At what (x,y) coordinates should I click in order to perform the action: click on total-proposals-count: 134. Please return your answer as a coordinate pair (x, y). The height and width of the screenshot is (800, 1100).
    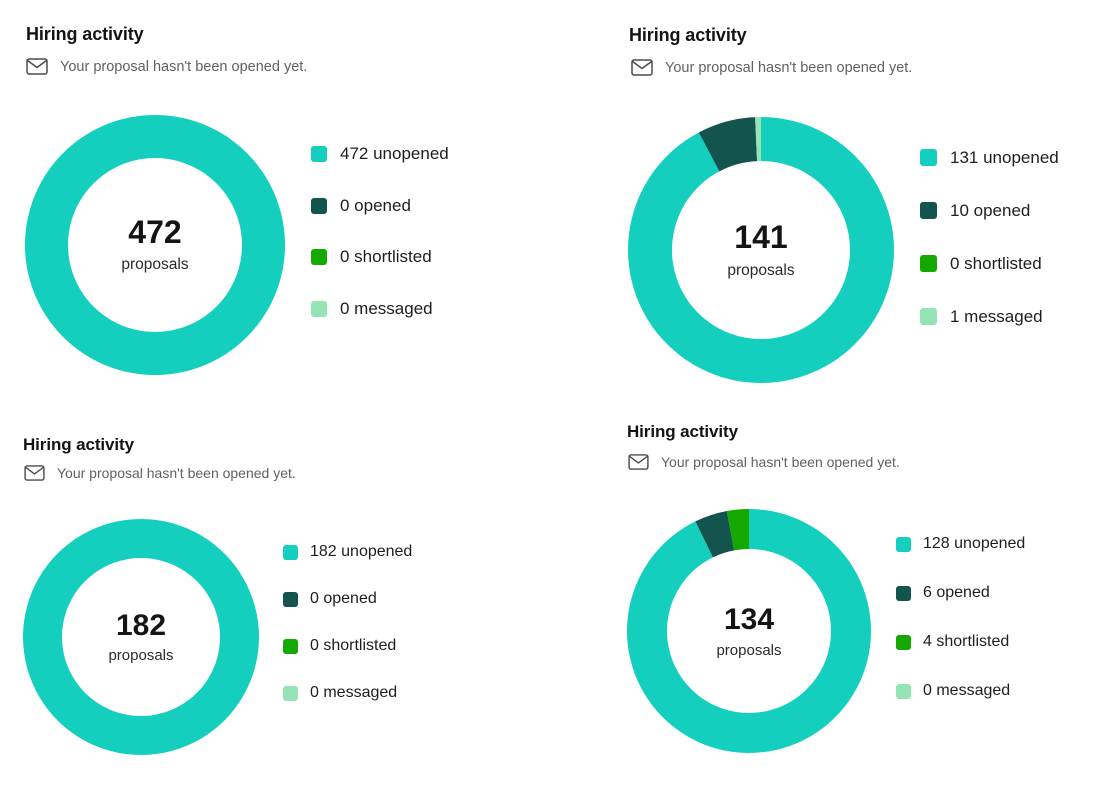
    Looking at the image, I should click on (749, 619).